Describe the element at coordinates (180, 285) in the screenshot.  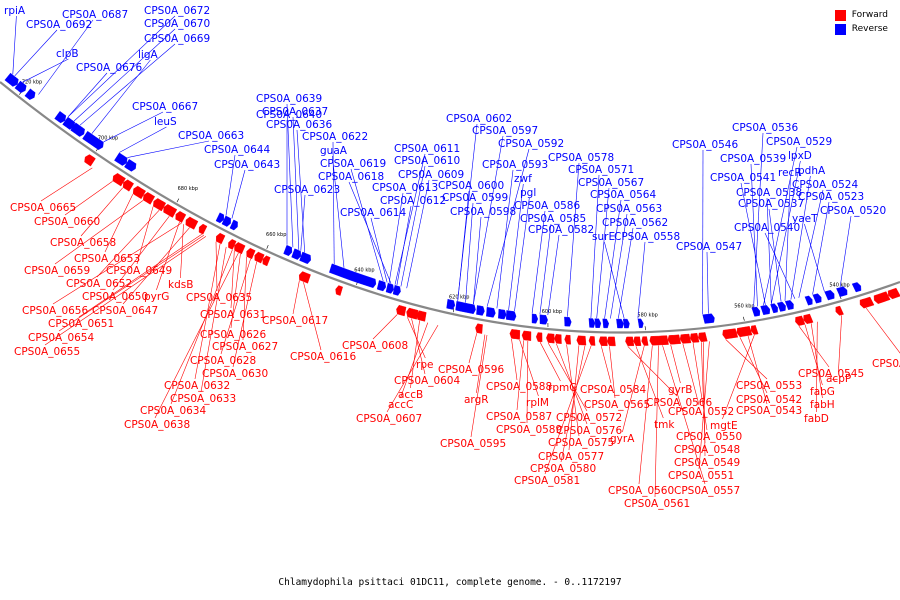
I see `gene-label: kdsB` at that location.